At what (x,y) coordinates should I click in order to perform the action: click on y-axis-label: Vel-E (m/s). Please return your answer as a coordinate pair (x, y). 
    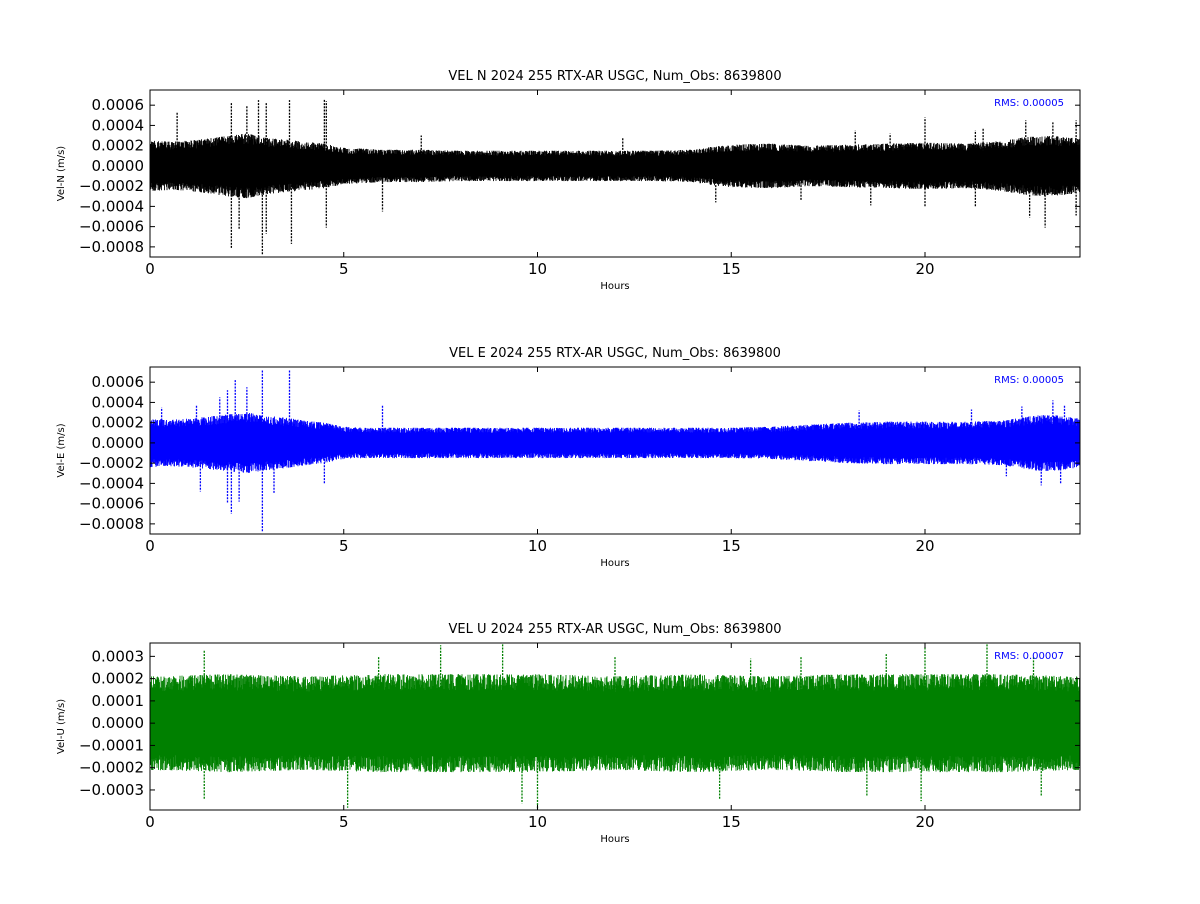
    Looking at the image, I should click on (61, 450).